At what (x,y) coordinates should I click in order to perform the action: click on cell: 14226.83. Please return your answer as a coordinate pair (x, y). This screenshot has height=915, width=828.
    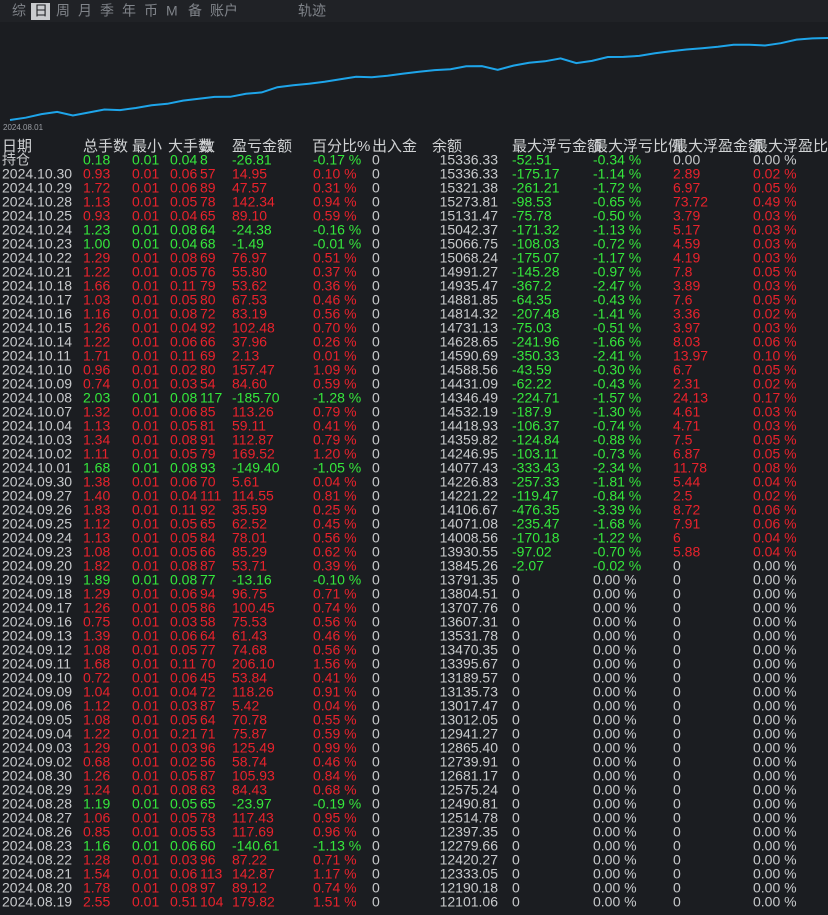
    Looking at the image, I should click on (469, 482).